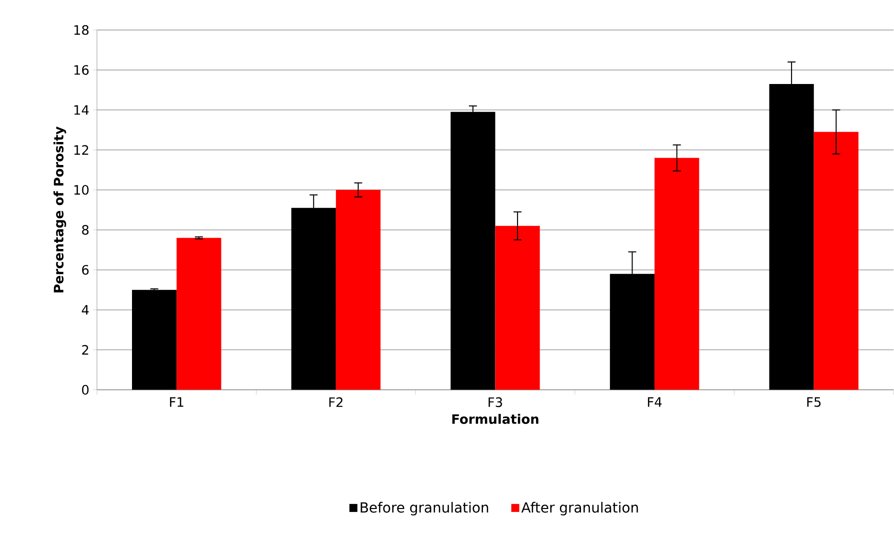 The image size is (894, 550). I want to click on x-tick-label: F1, so click(177, 402).